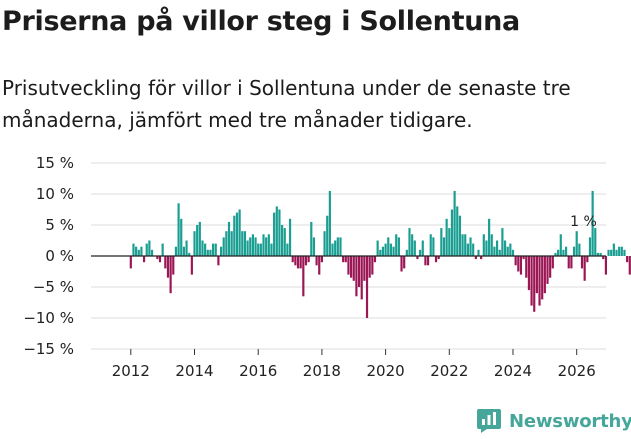 The width and height of the screenshot is (631, 439). What do you see at coordinates (354, 352) in the screenshot?
I see `x-axis-ticks` at bounding box center [354, 352].